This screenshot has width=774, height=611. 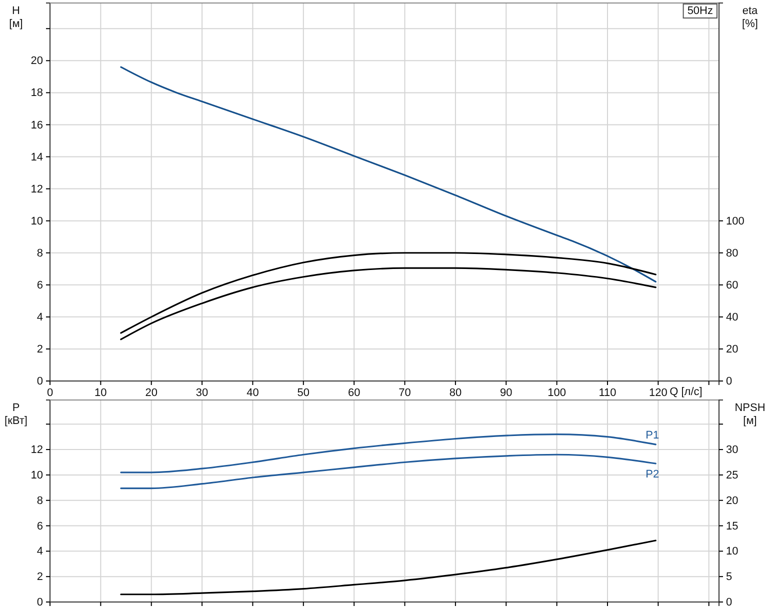 What do you see at coordinates (750, 17) in the screenshot?
I see `y2-axis-title: eta [%]` at bounding box center [750, 17].